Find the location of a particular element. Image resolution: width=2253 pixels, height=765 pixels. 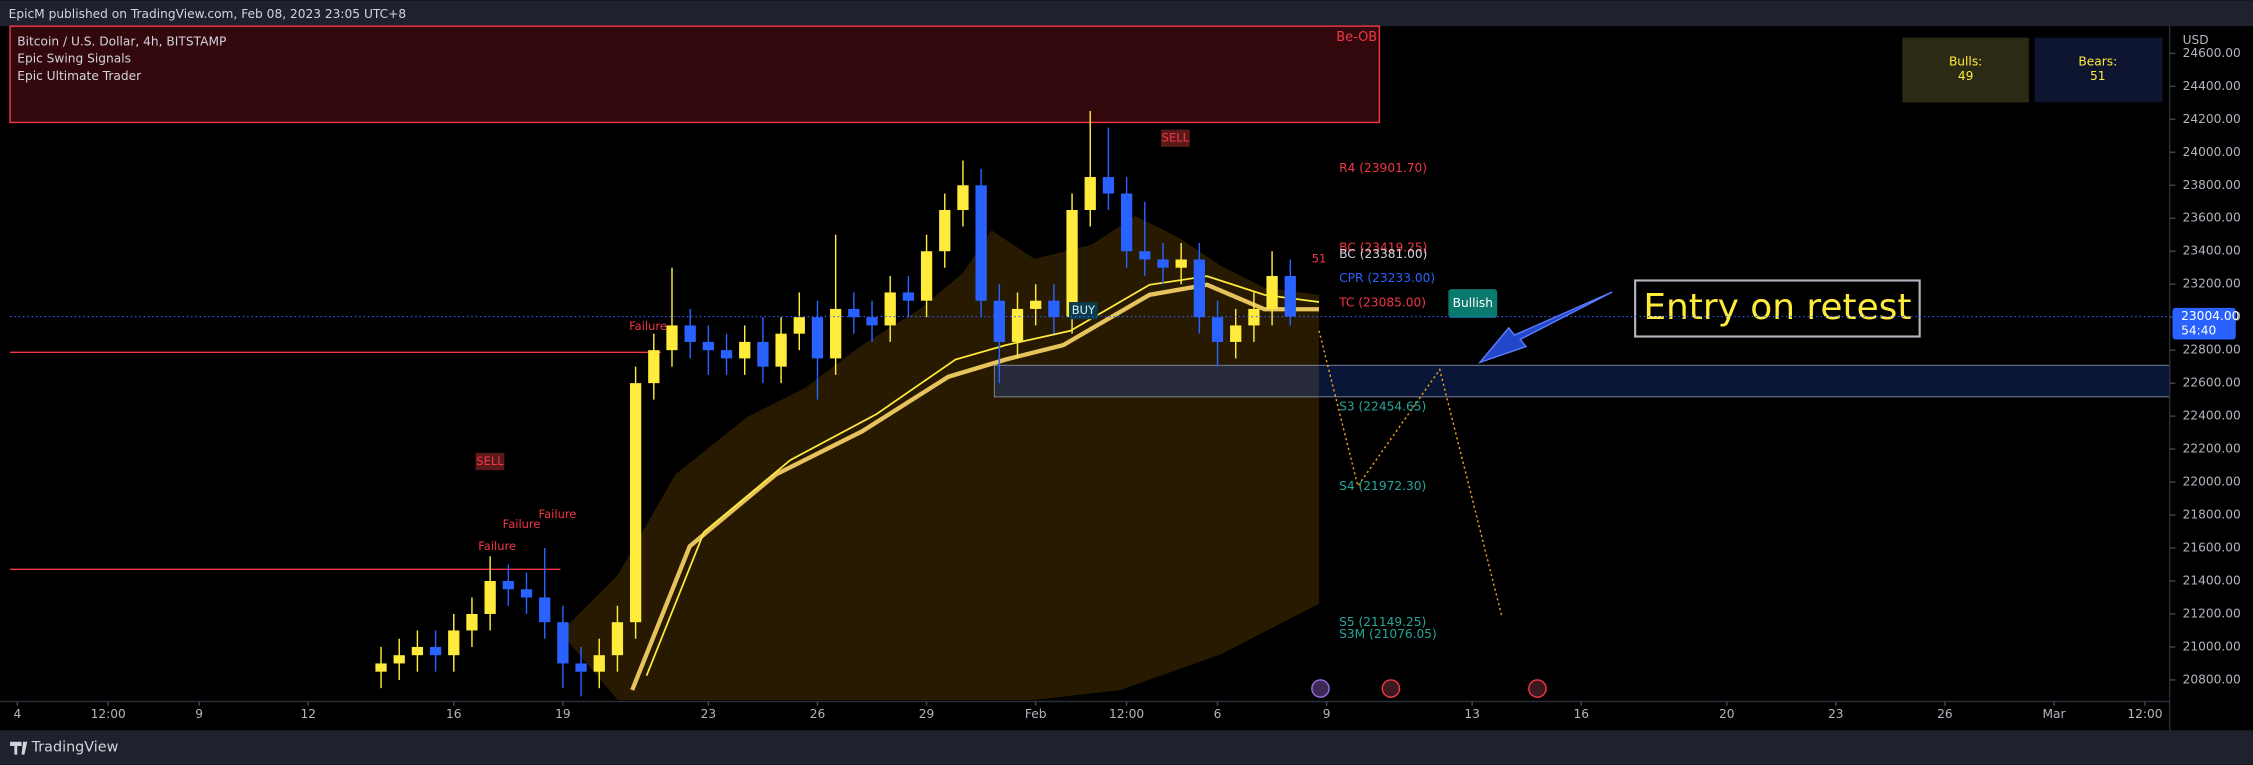

brand: TradingView is located at coordinates (75, 747).